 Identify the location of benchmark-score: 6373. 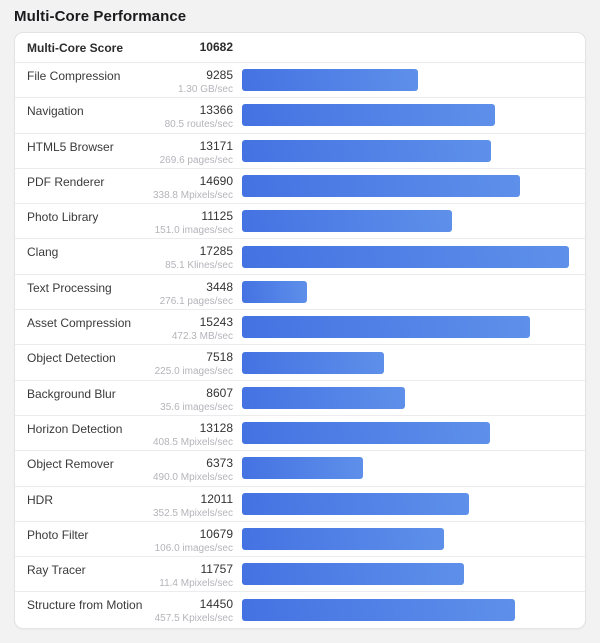
(219, 463).